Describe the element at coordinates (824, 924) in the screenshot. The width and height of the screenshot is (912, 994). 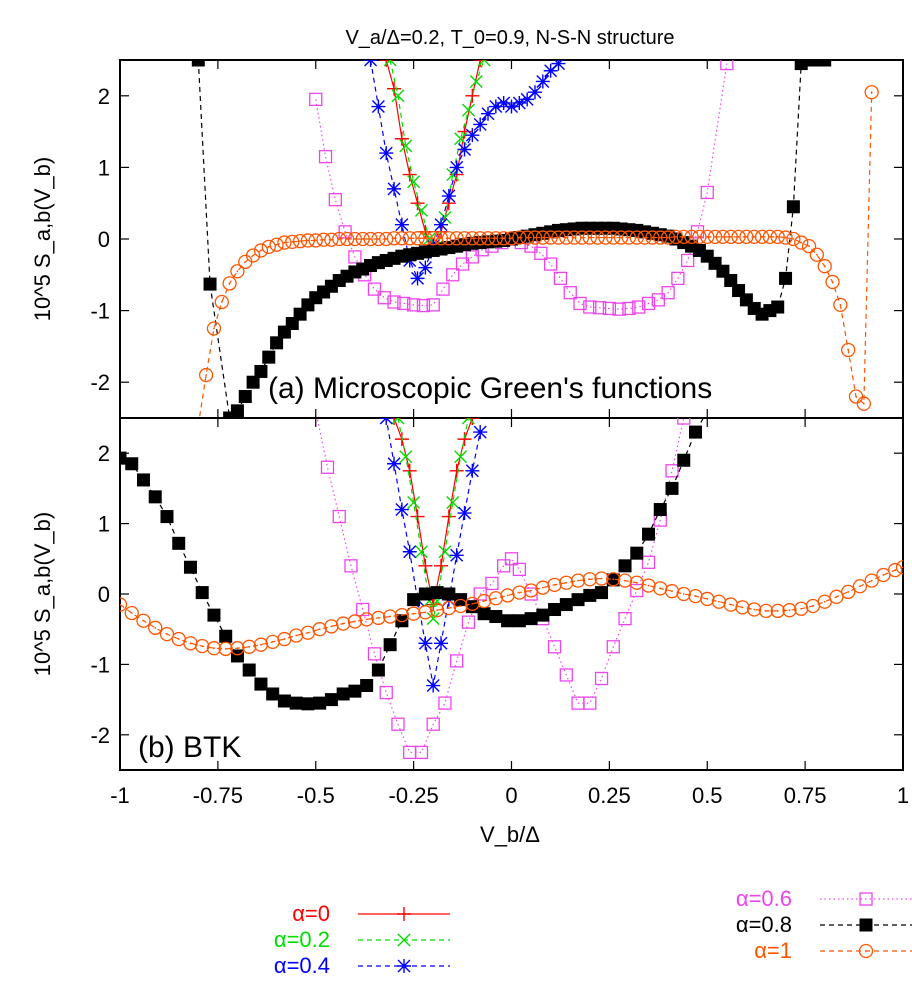
I see `legend-entry: α=0.8` at that location.